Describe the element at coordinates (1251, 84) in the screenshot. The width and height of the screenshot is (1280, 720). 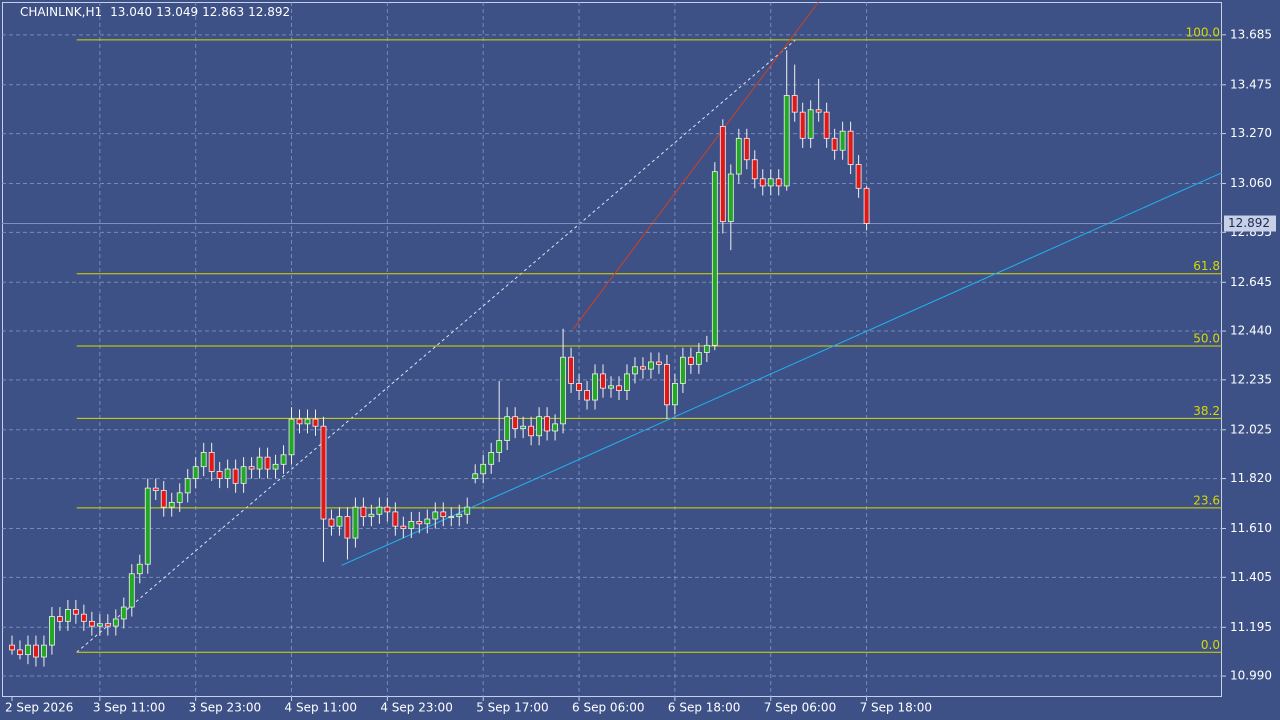
I see `y-tick-label: 13.475` at that location.